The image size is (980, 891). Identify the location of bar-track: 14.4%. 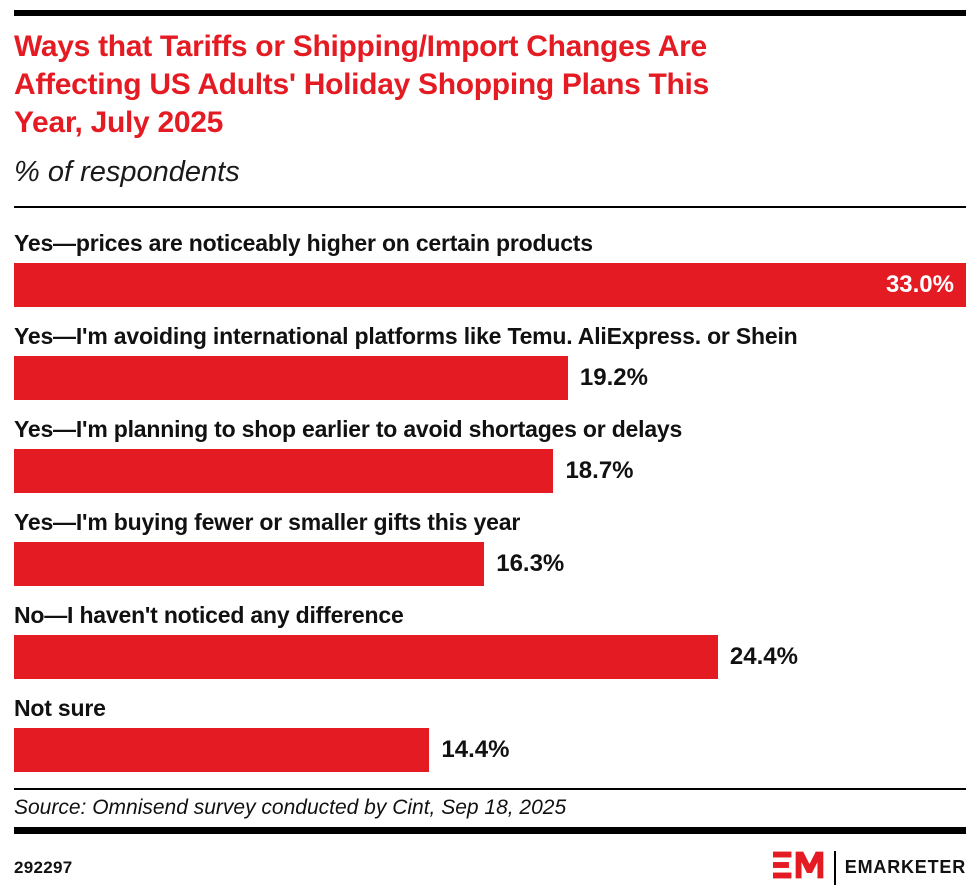
(490, 750).